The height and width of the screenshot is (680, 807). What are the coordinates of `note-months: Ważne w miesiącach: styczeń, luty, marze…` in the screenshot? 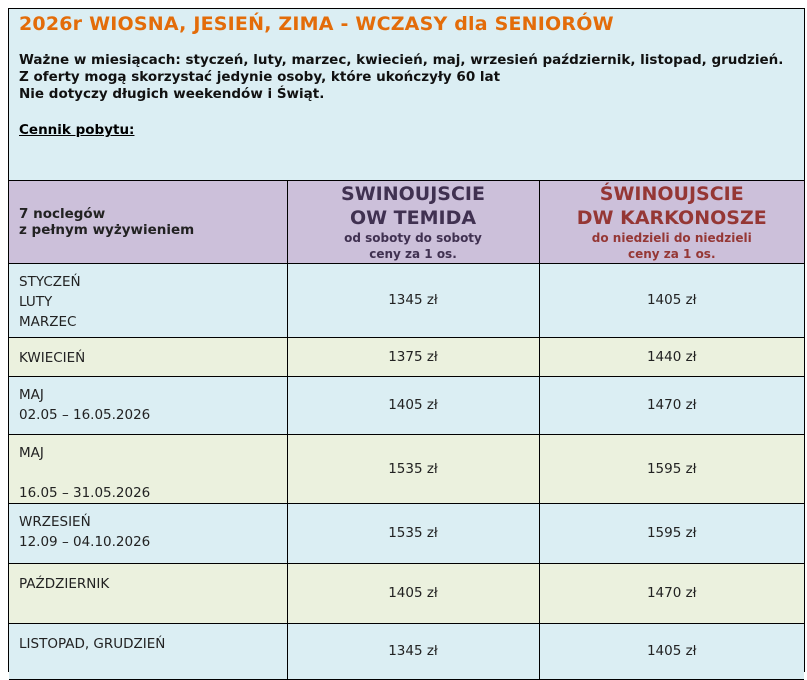 It's located at (401, 60).